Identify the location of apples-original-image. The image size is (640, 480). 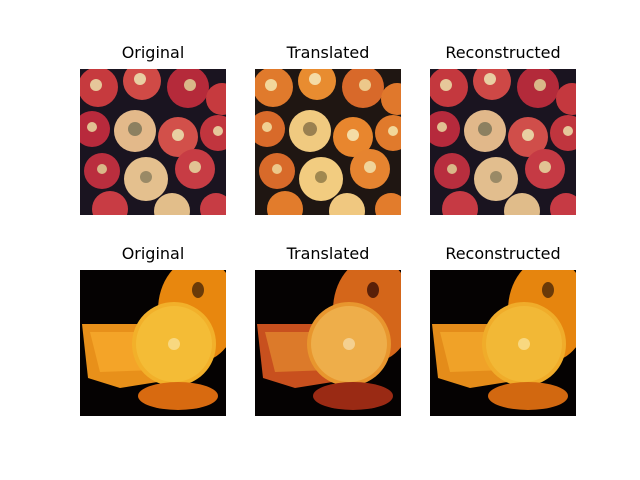
(153, 142).